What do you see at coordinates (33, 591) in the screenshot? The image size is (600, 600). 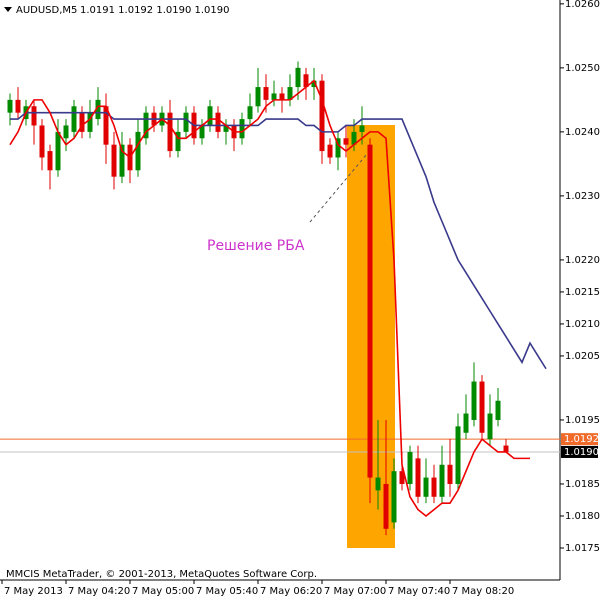 I see `x-tick-label: 7 May 2013` at bounding box center [33, 591].